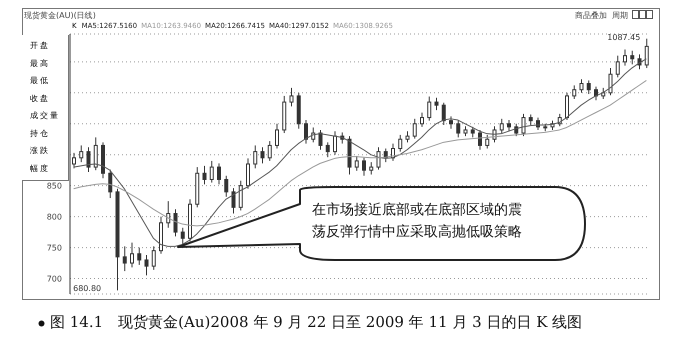 The height and width of the screenshot is (361, 678). What do you see at coordinates (40, 133) in the screenshot?
I see `text: 持仓` at bounding box center [40, 133].